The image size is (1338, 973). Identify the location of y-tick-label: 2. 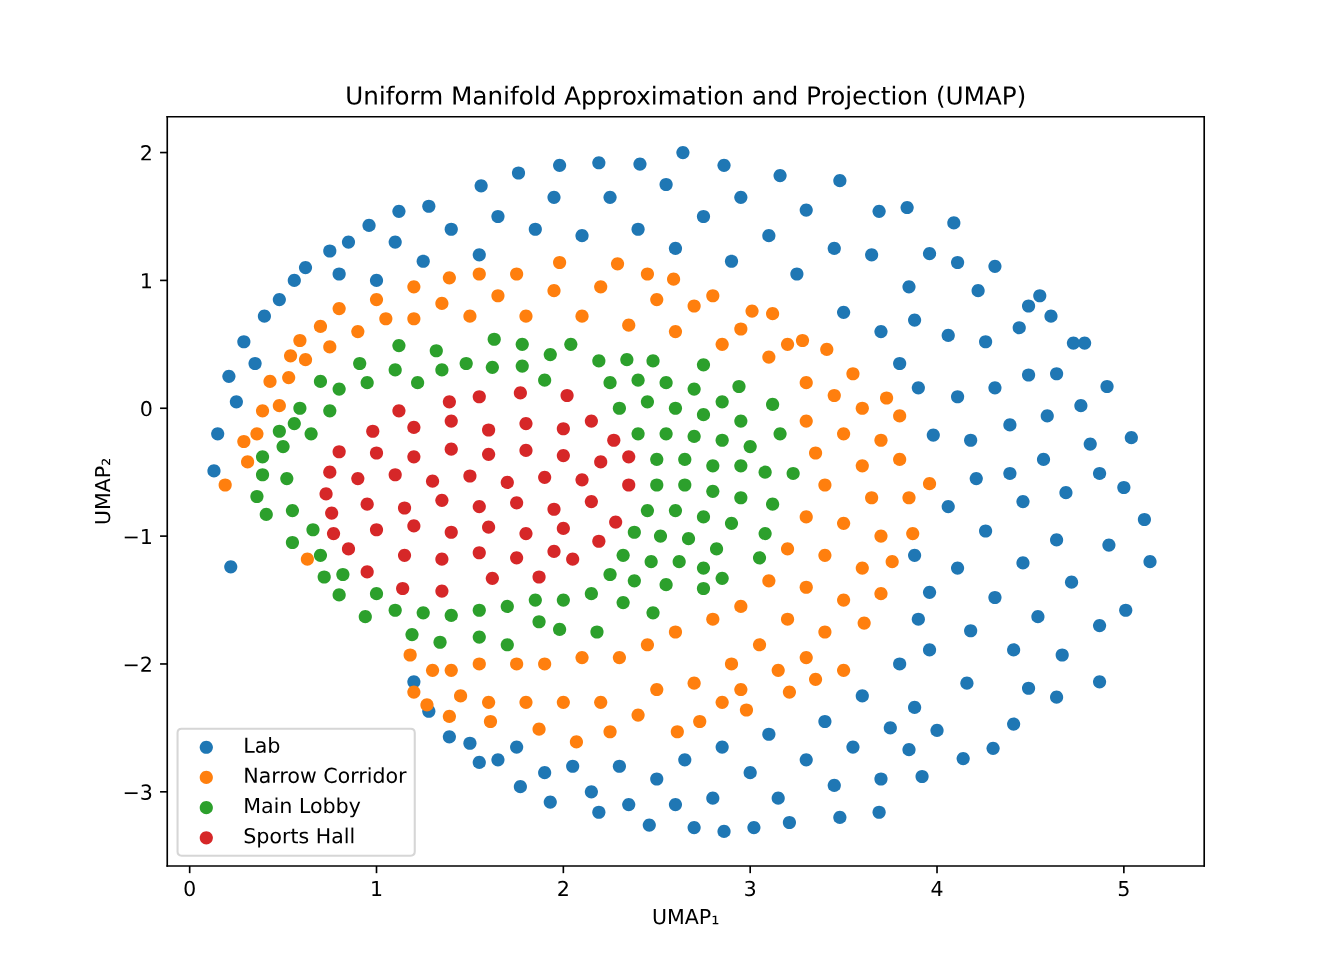
(146, 153).